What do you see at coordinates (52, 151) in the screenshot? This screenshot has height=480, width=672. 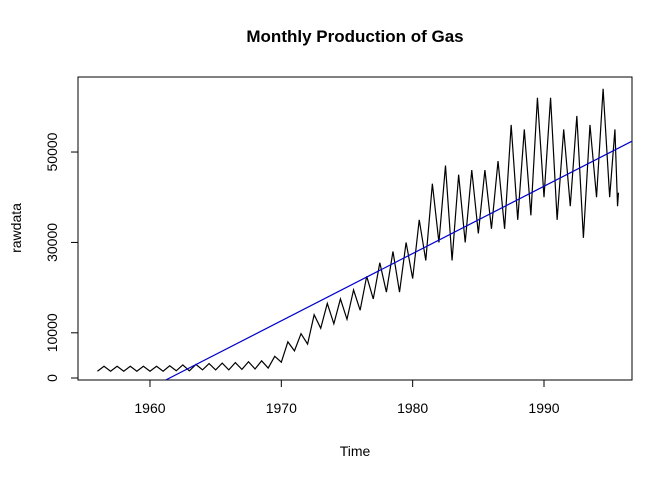 I see `y-tick-label: 50000` at bounding box center [52, 151].